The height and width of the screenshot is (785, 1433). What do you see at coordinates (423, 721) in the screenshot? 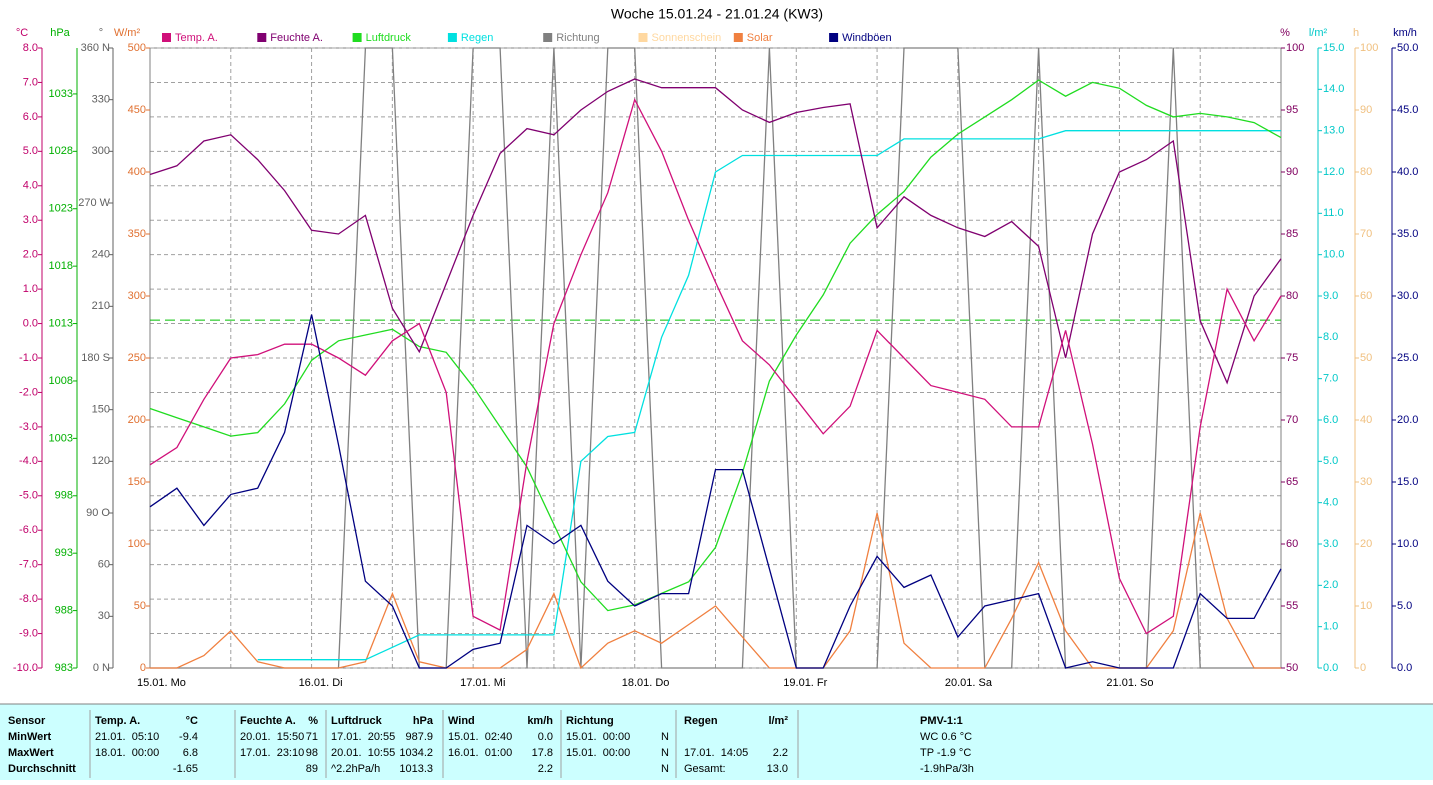
I see `table-cell: hPa` at bounding box center [423, 721].